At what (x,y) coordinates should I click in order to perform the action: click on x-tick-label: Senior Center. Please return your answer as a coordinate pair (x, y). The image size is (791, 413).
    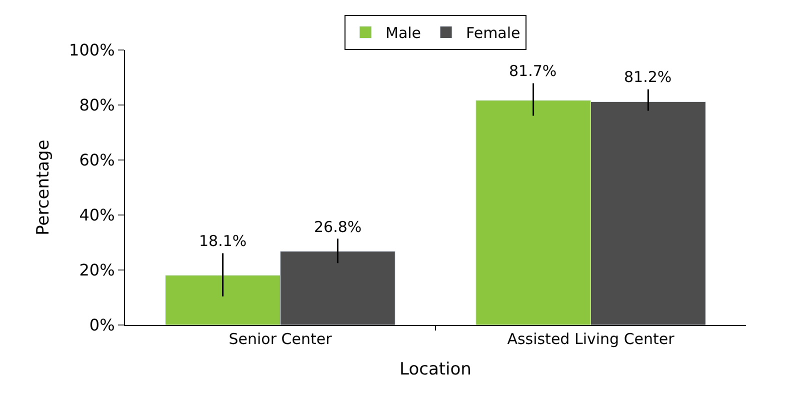
    Looking at the image, I should click on (280, 339).